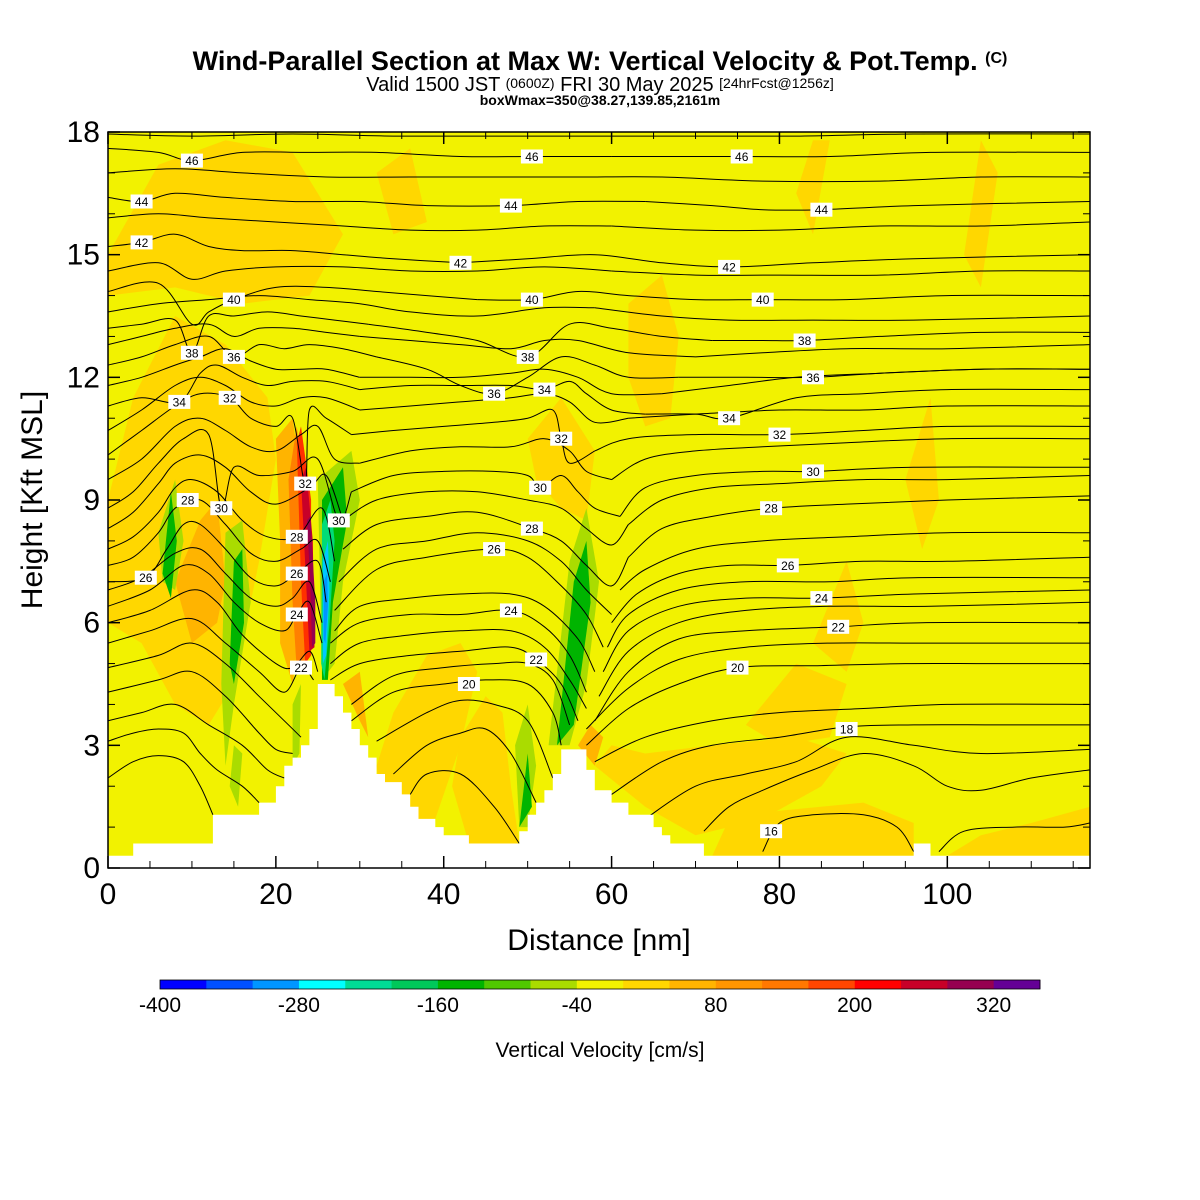 The width and height of the screenshot is (1200, 1200). Describe the element at coordinates (530, 83) in the screenshot. I see `valid-utc: (0600Z)` at that location.